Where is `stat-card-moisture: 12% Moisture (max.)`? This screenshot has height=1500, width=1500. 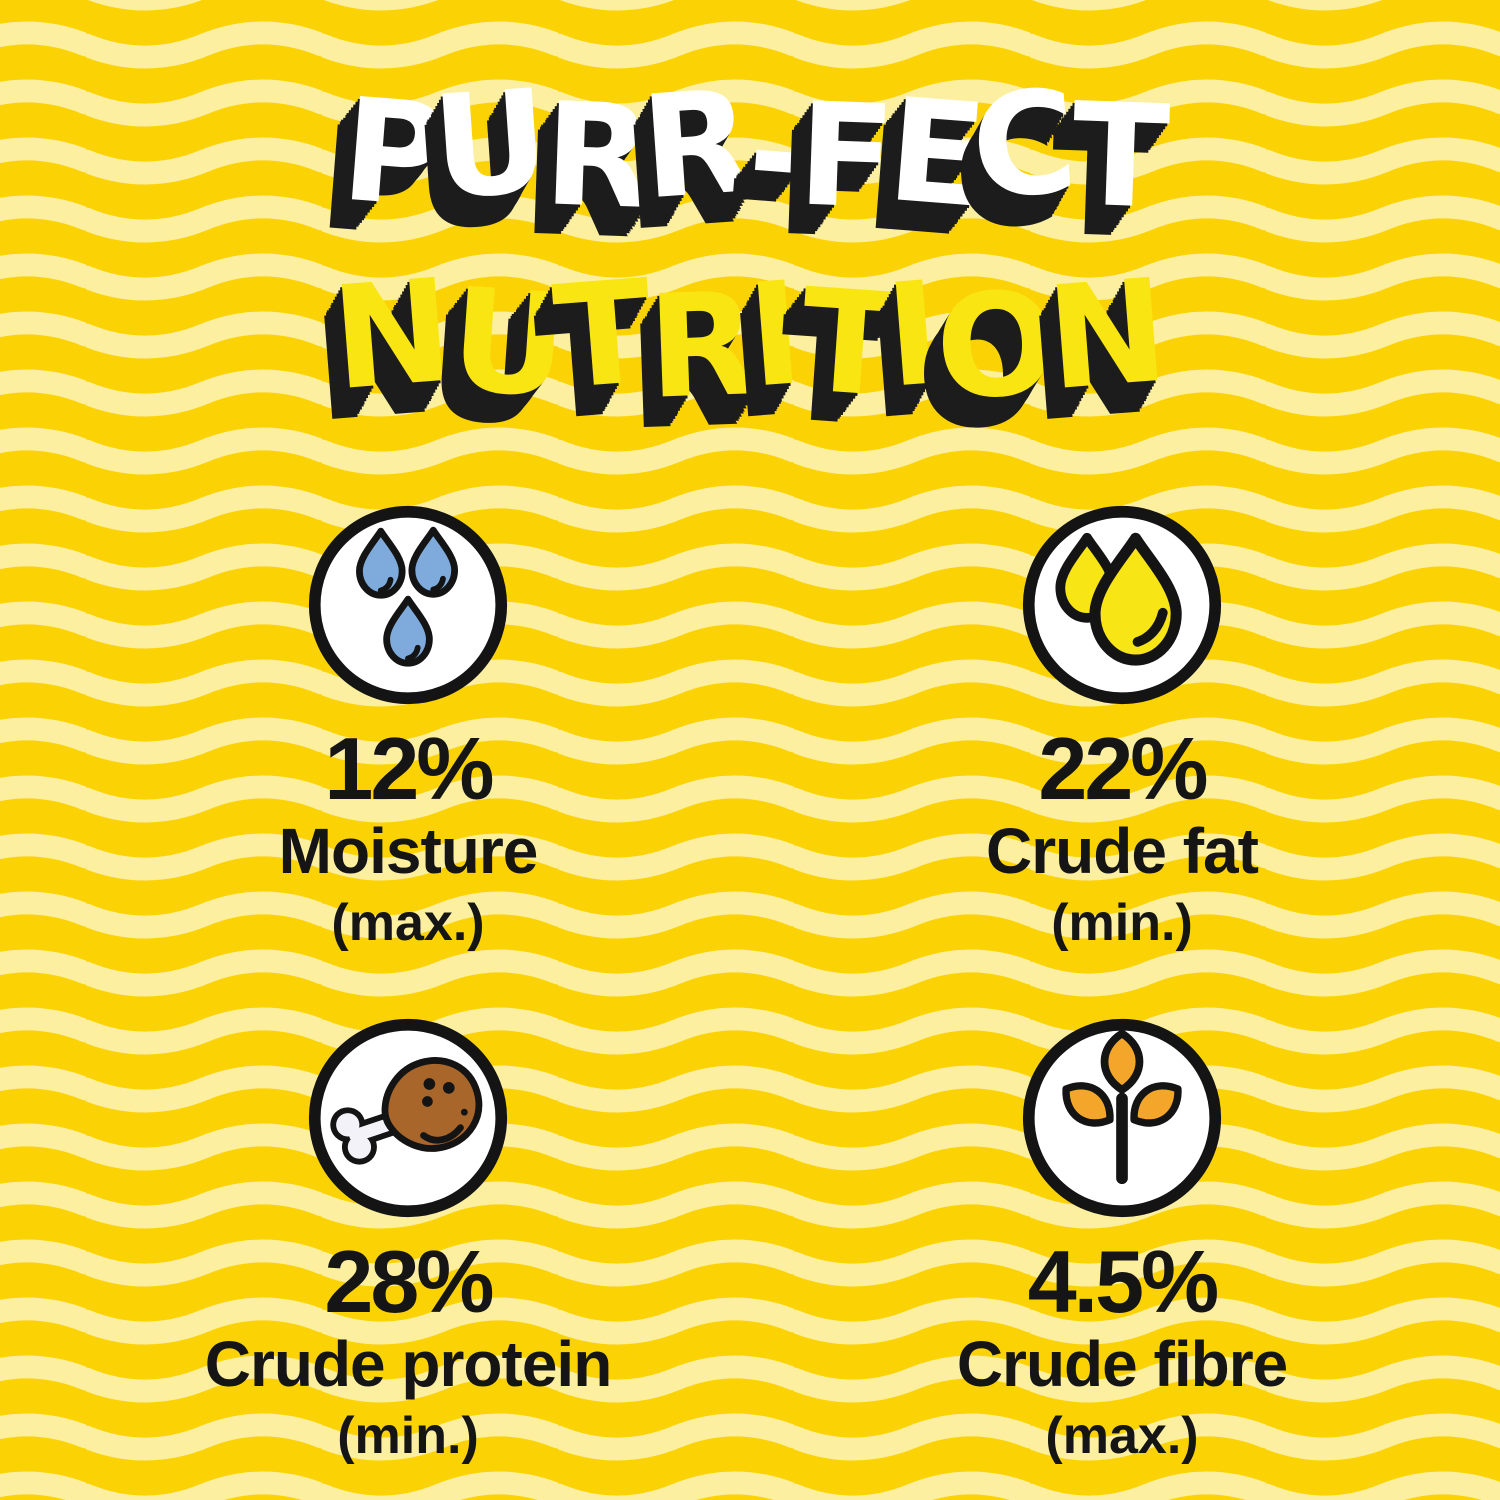
stat-card-moisture: 12% Moisture (max.) is located at coordinates (408, 726).